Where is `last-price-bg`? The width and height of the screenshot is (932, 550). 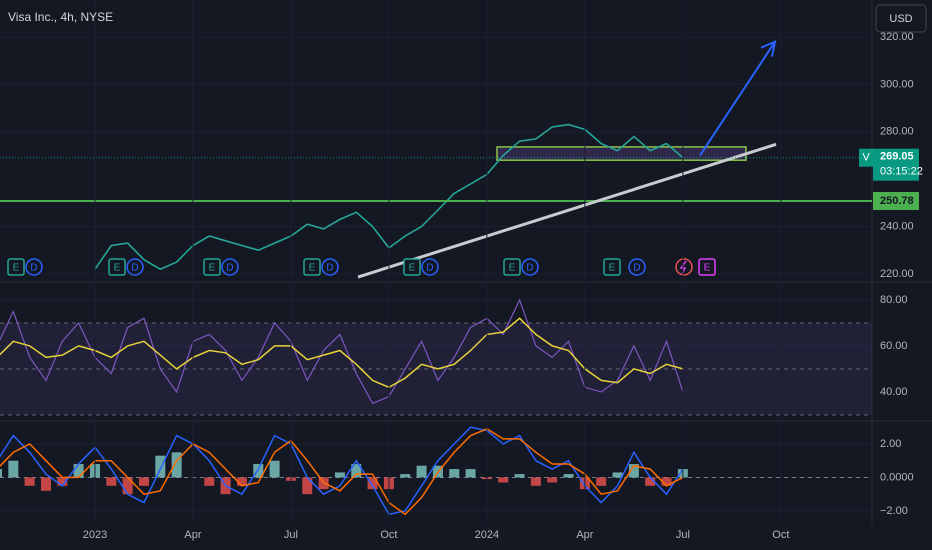
last-price-bg is located at coordinates (896, 164).